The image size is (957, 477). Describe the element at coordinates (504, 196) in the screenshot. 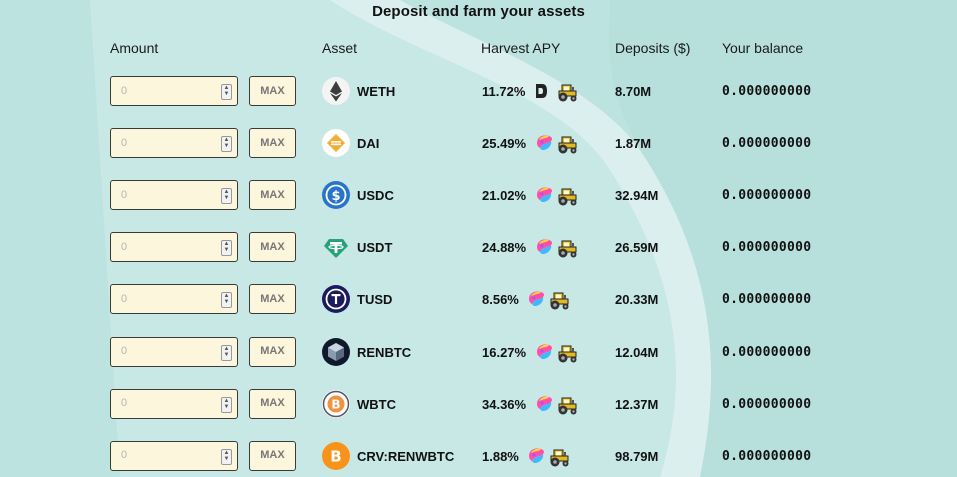

I see `harvest-apy: 21.02%` at that location.